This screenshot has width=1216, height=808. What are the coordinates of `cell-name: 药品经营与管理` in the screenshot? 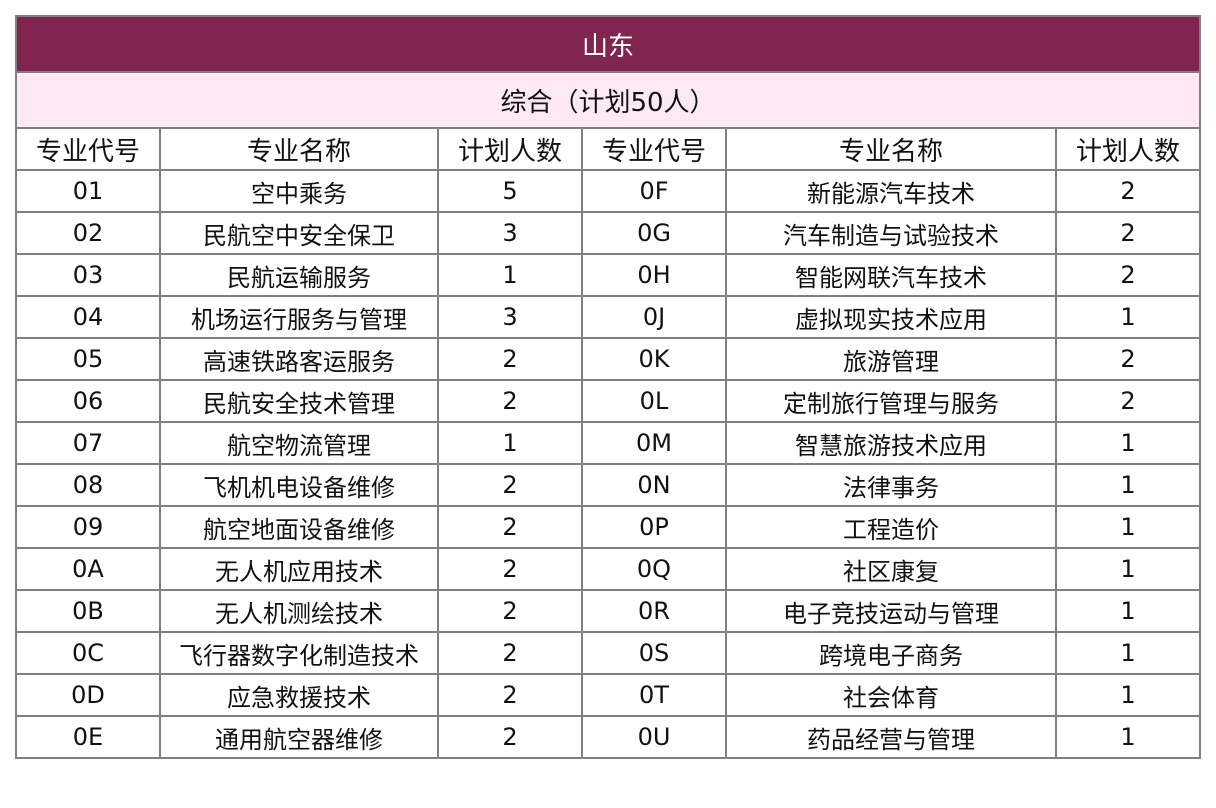 It's located at (891, 737).